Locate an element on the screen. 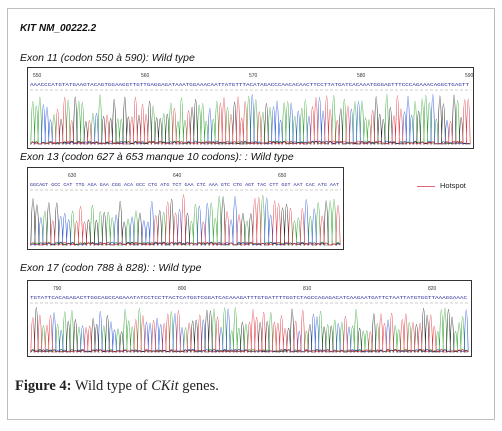  tick-label: 790 is located at coordinates (57, 289).